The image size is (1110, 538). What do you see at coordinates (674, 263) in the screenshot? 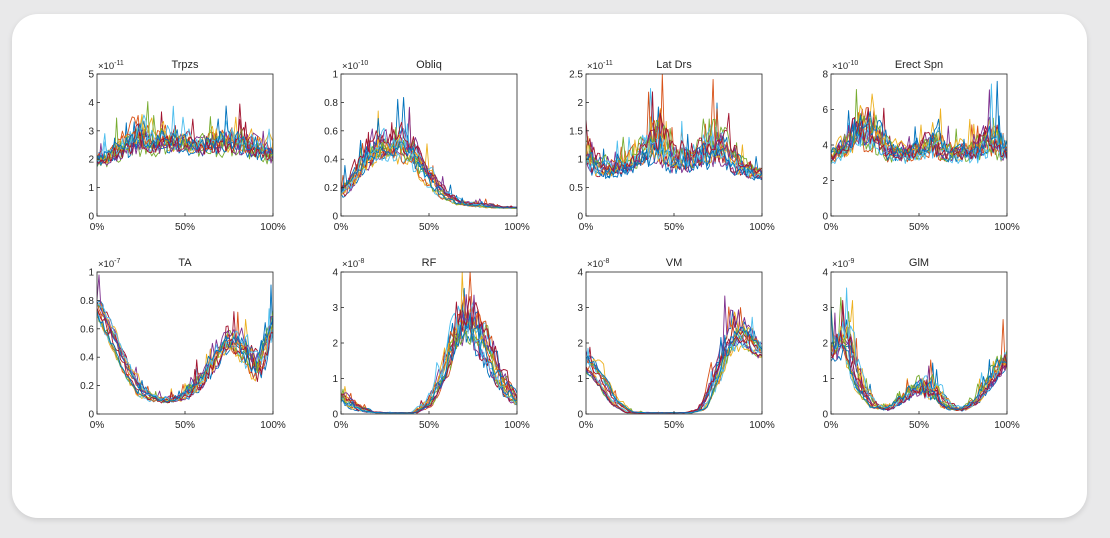
I see `plot-title: VM` at bounding box center [674, 263].